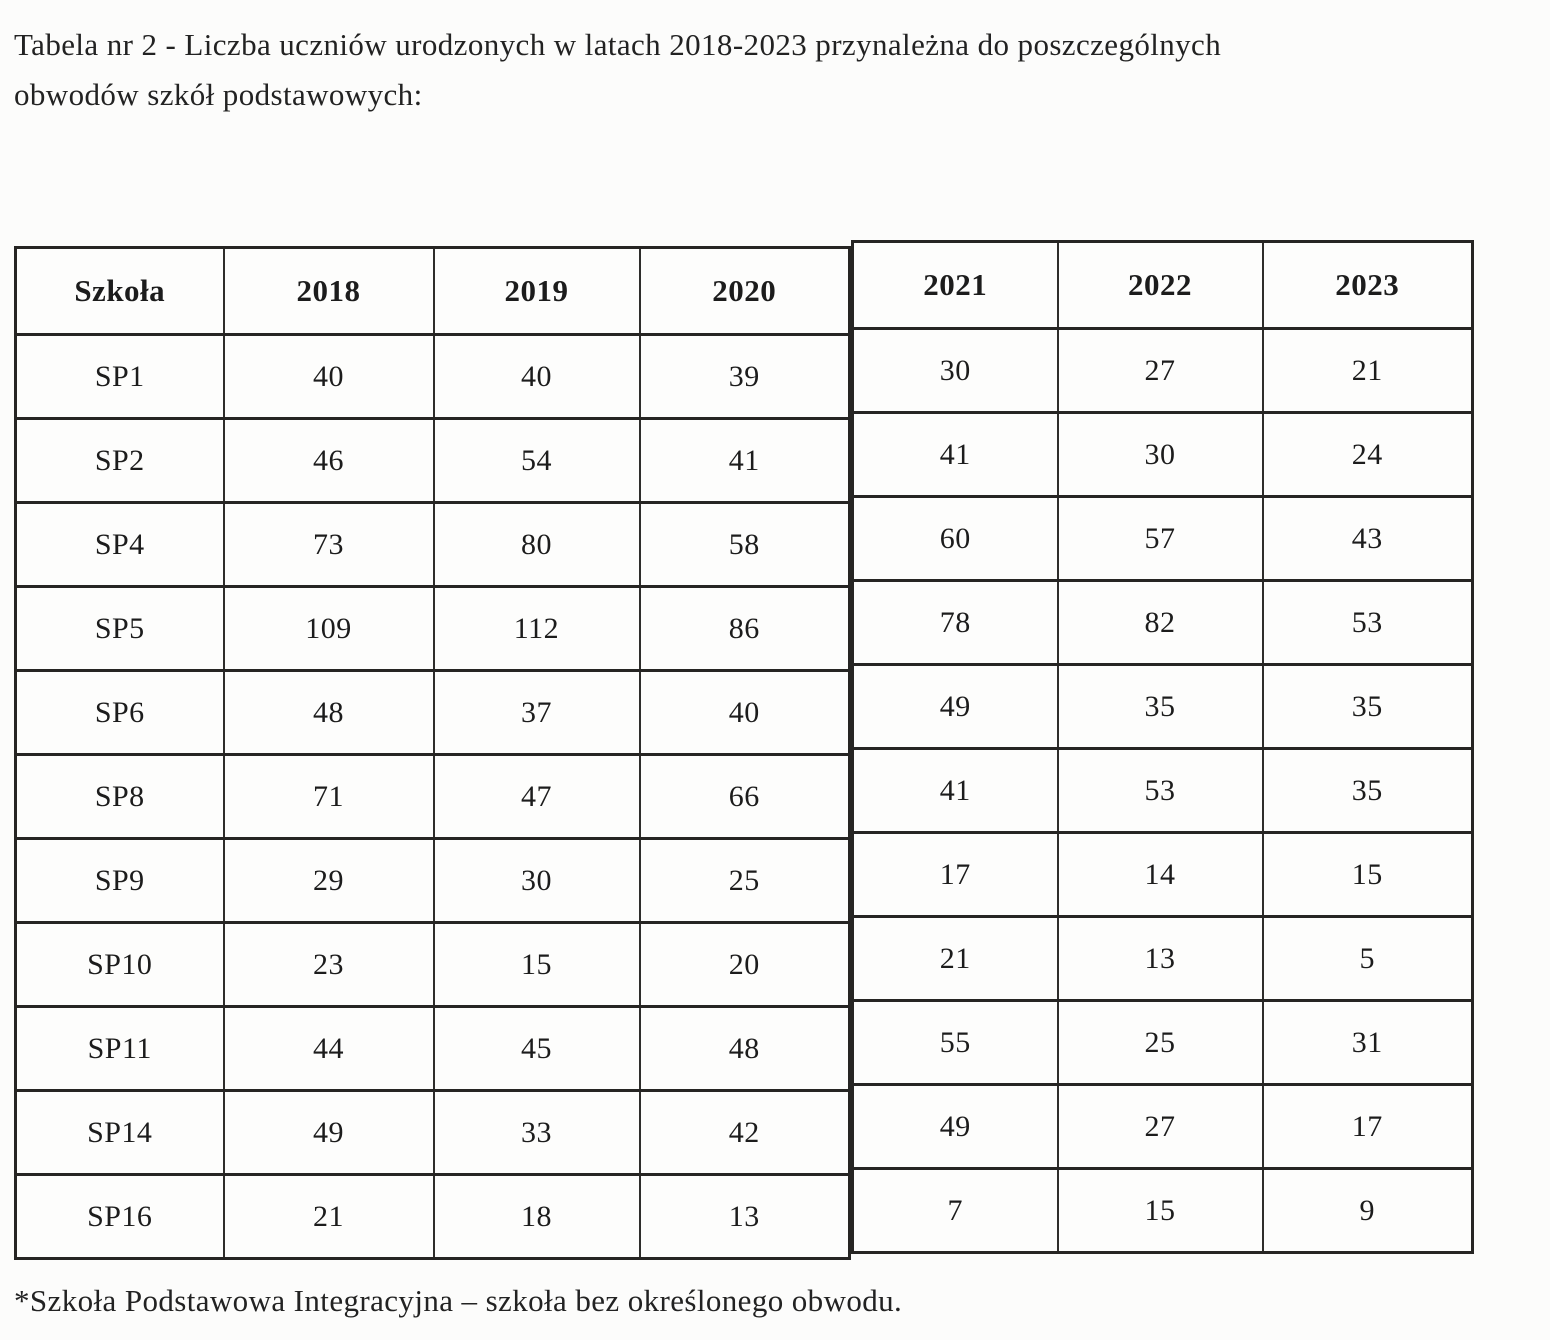 Image resolution: width=1550 pixels, height=1340 pixels. Describe the element at coordinates (744, 544) in the screenshot. I see `table-cell: 58` at that location.